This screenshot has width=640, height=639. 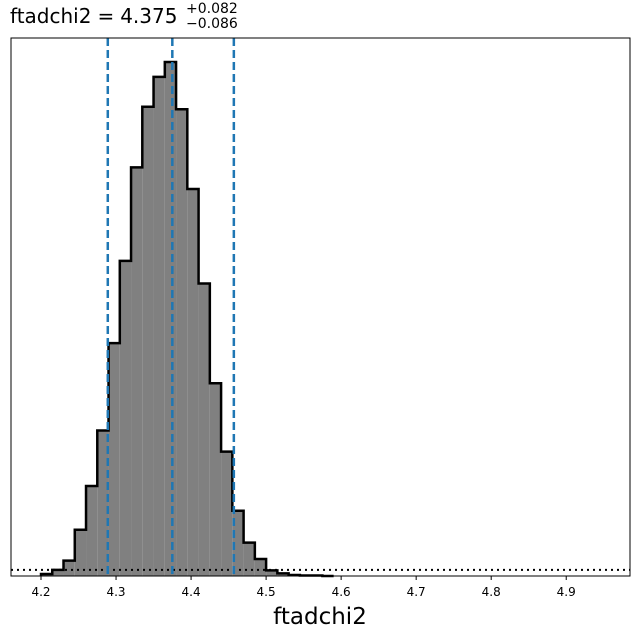 What do you see at coordinates (50, 16) in the screenshot?
I see `title-parameter: ftadchi2` at bounding box center [50, 16].